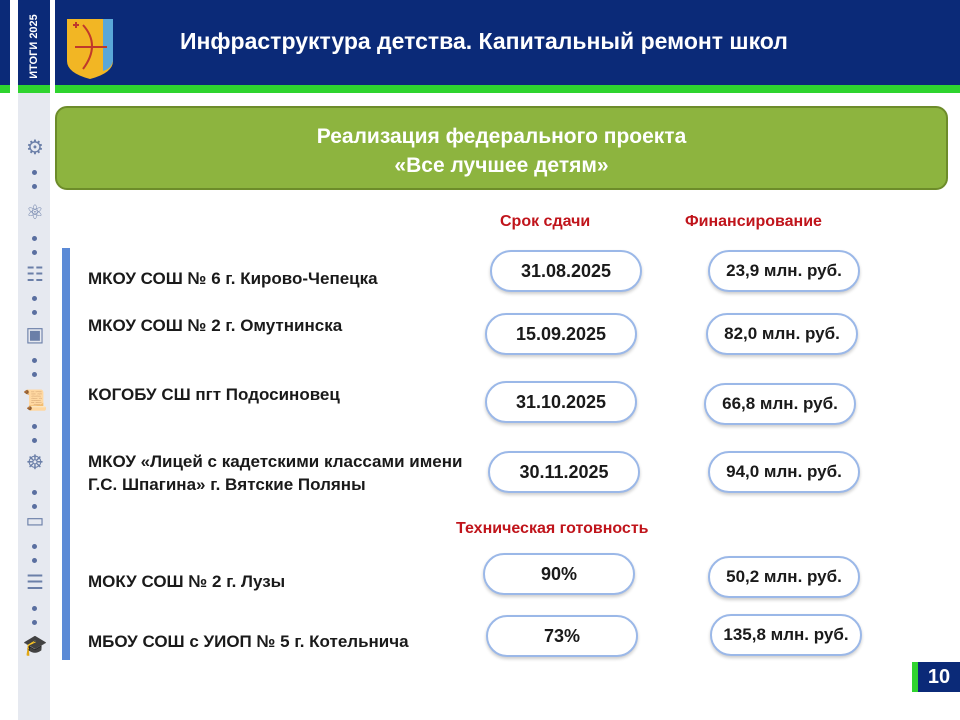  What do you see at coordinates (35, 275) in the screenshot?
I see `people-icon: ☷` at bounding box center [35, 275].